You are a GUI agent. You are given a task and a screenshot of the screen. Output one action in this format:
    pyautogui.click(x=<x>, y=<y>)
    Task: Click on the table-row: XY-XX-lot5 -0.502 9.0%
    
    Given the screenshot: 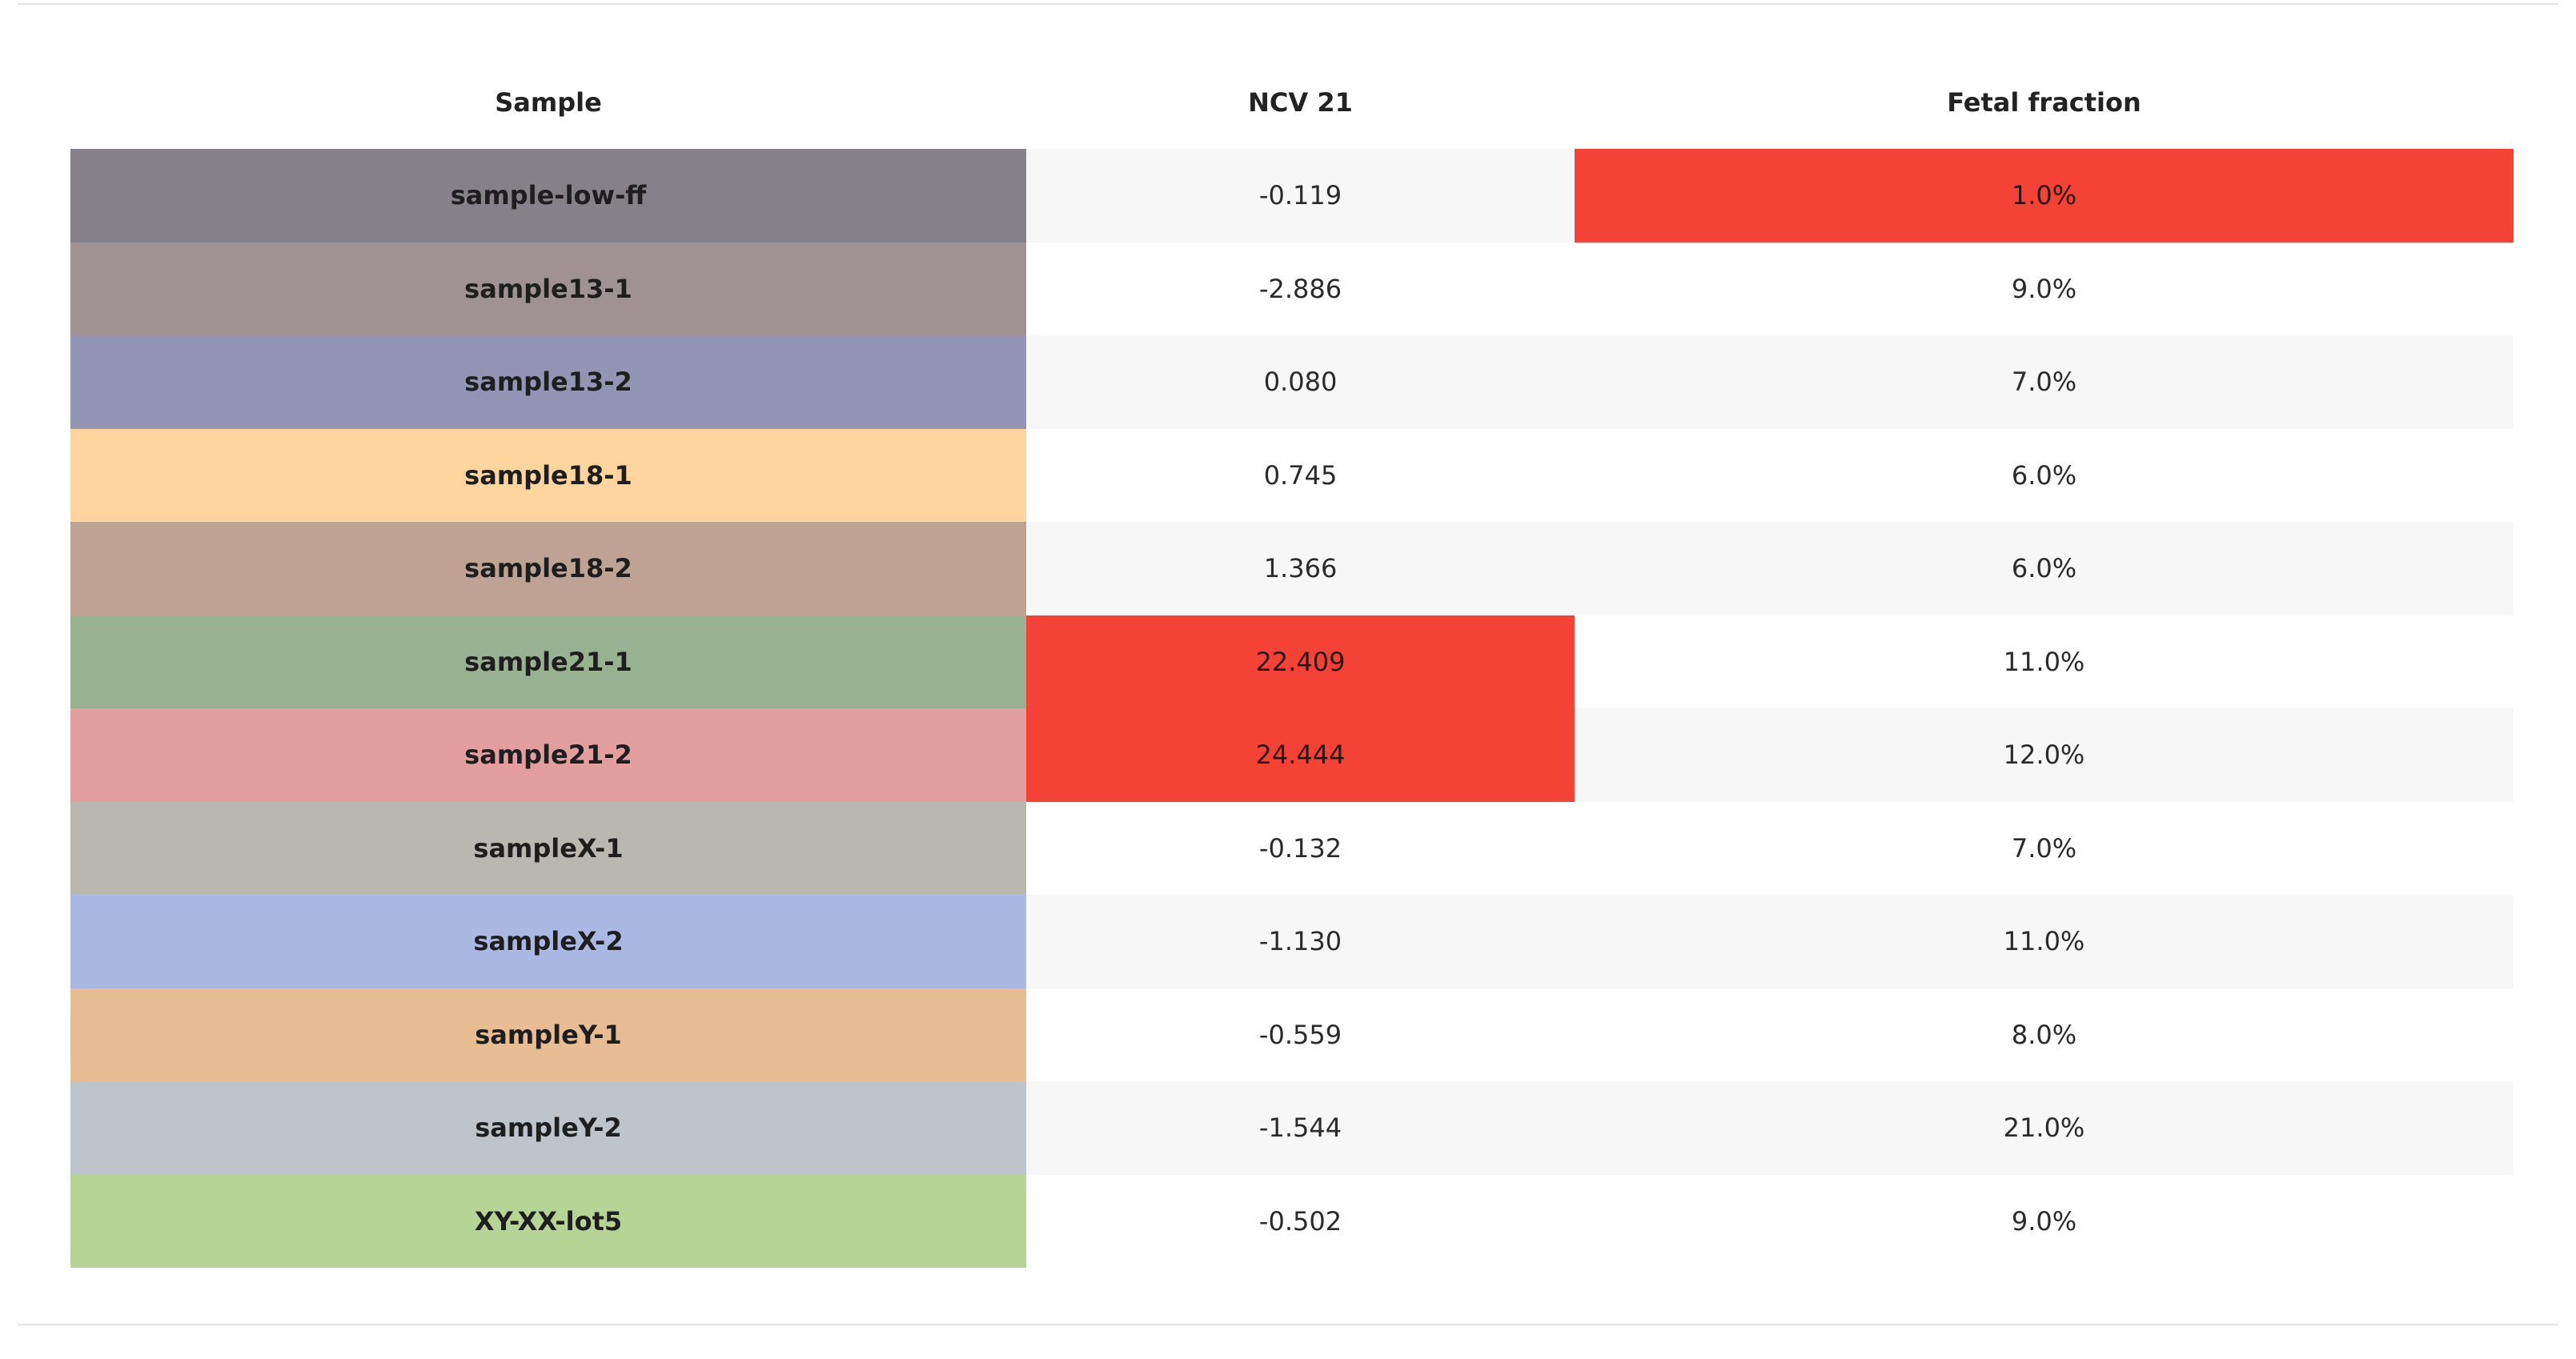 What is the action you would take?
    pyautogui.click(x=1292, y=1221)
    